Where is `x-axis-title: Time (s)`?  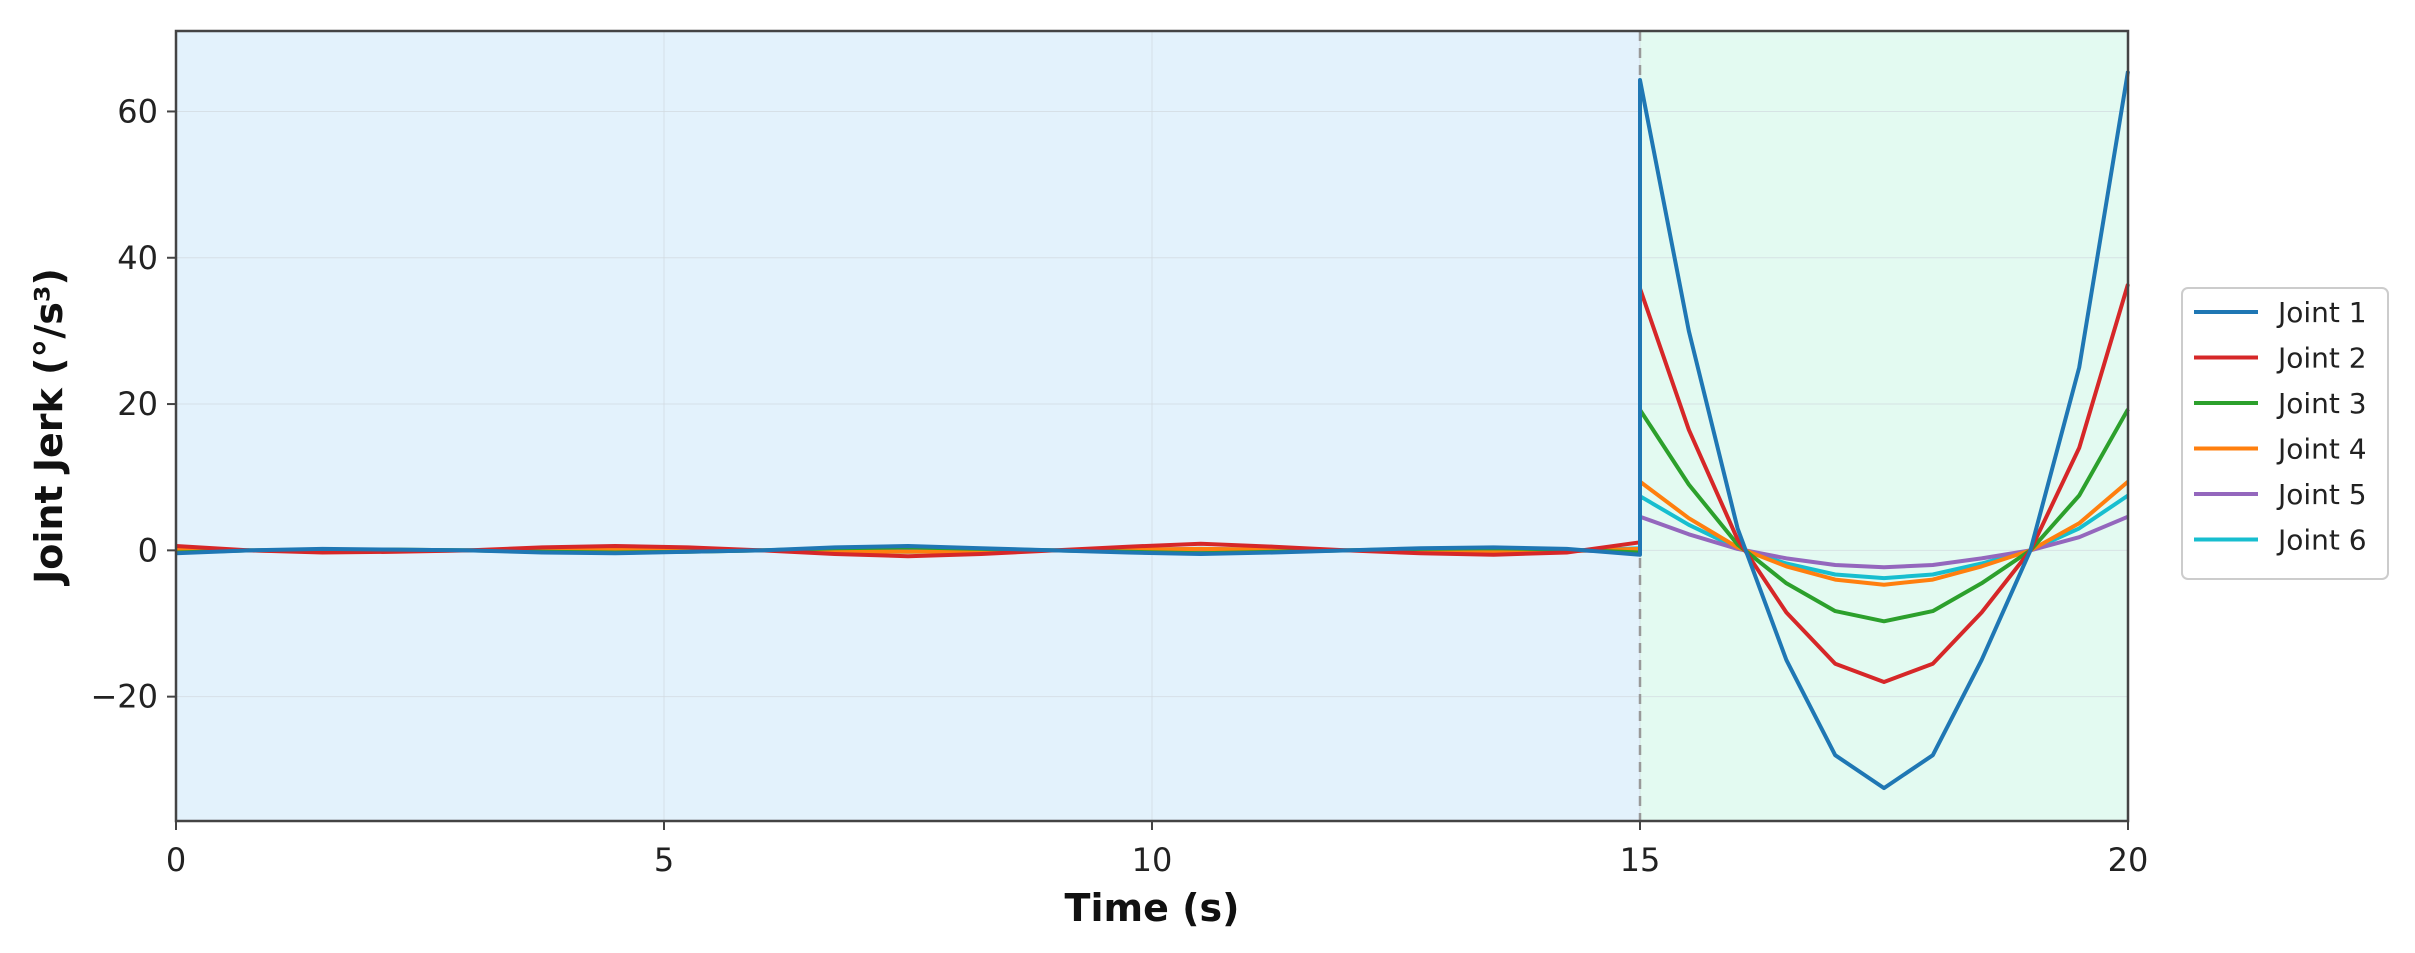 x-axis-title: Time (s) is located at coordinates (1152, 908).